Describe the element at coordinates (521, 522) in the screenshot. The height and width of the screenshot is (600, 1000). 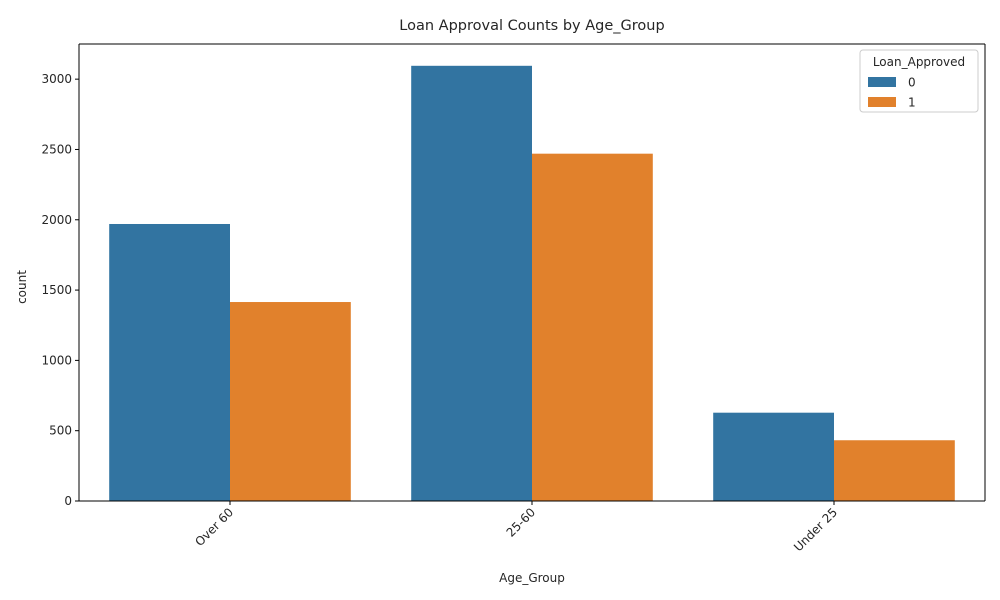
I see `x-tick-label: 25-60` at that location.